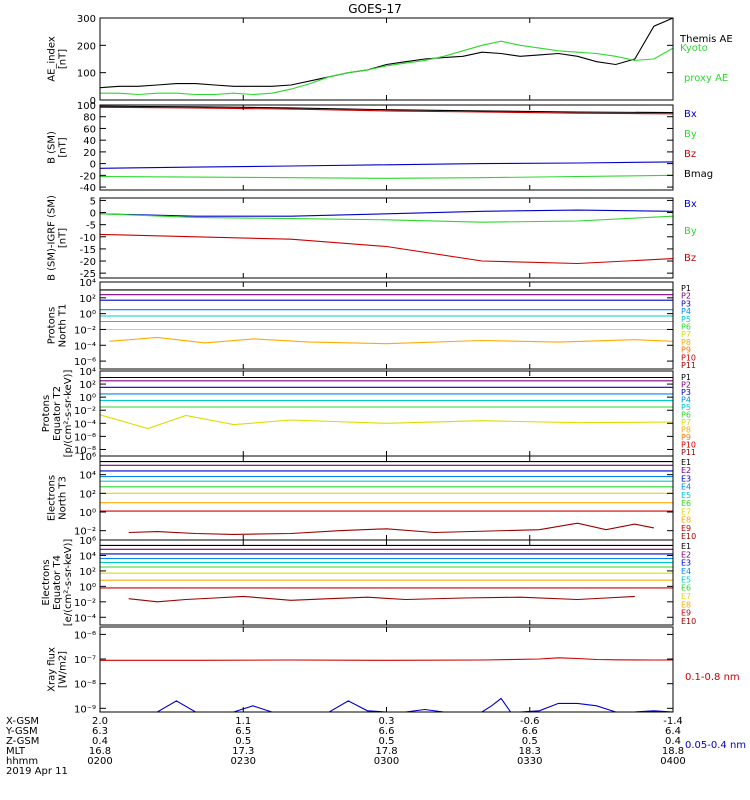 The height and width of the screenshot is (800, 750). I want to click on legend-label: P9, so click(686, 350).